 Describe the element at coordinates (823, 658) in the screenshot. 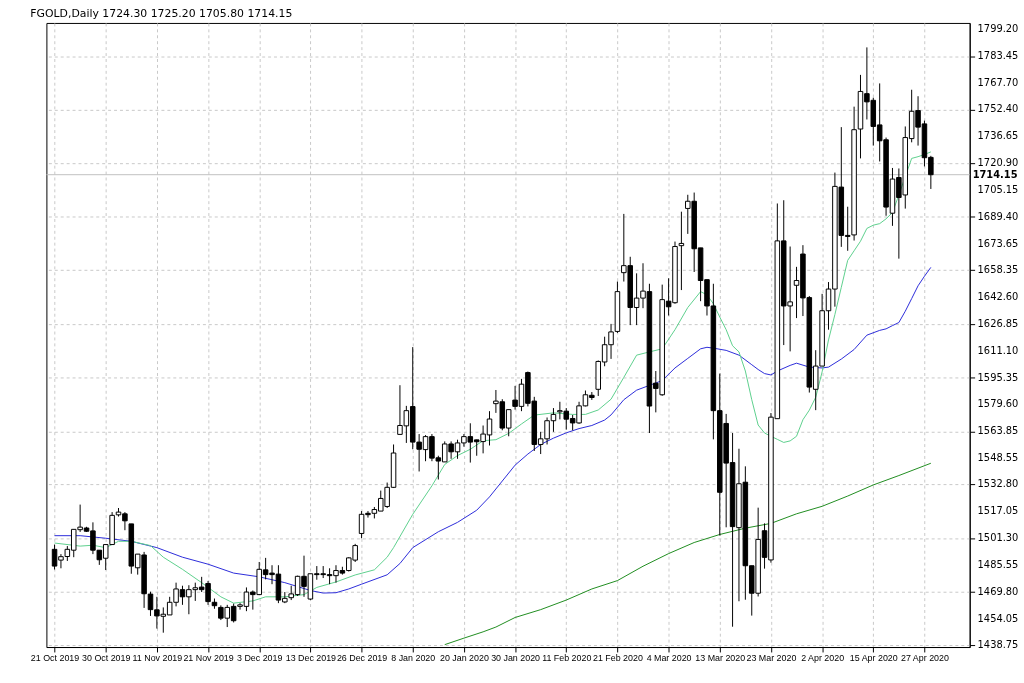

I see `x-tick-label: 2 Apr 2020` at that location.